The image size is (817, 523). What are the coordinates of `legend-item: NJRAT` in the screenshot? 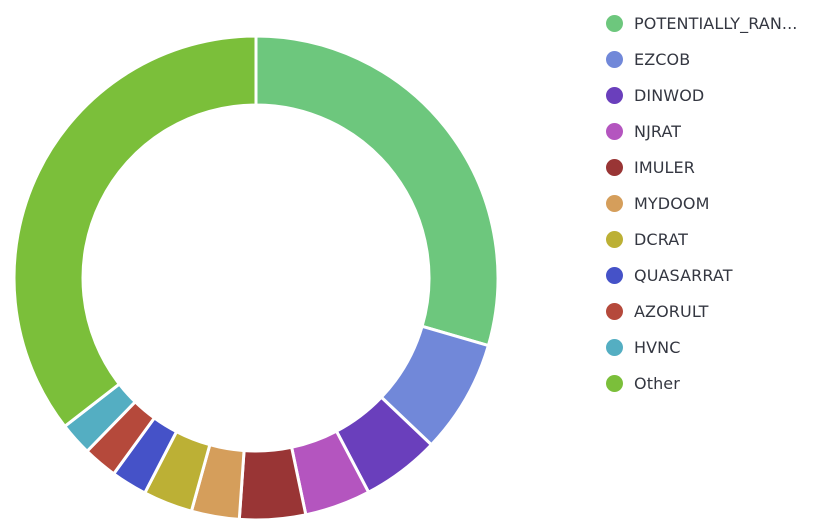 It's located at (701, 131).